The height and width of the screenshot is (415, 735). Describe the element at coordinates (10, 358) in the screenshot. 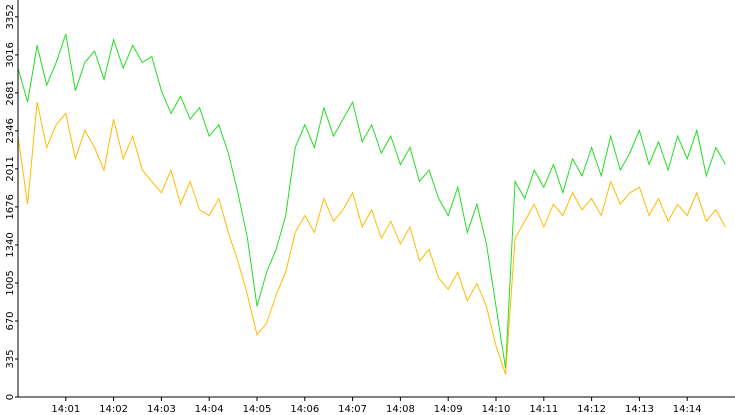

I see `y-tick-label: 335` at that location.